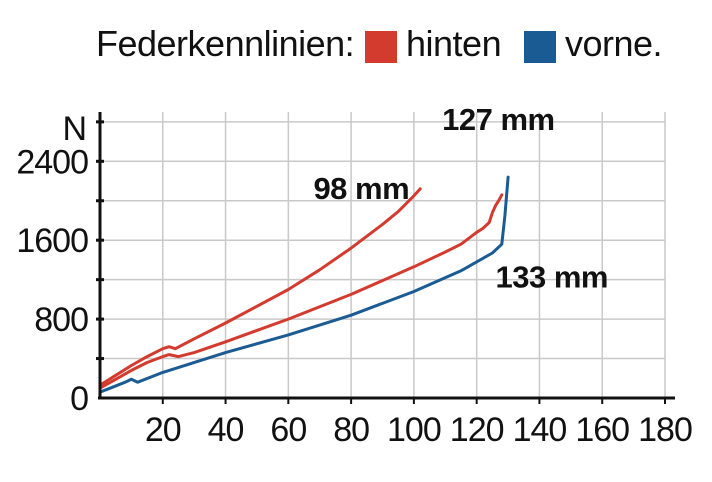 This screenshot has height=482, width=712. Describe the element at coordinates (52, 162) in the screenshot. I see `y-tick-label: 2400` at that location.